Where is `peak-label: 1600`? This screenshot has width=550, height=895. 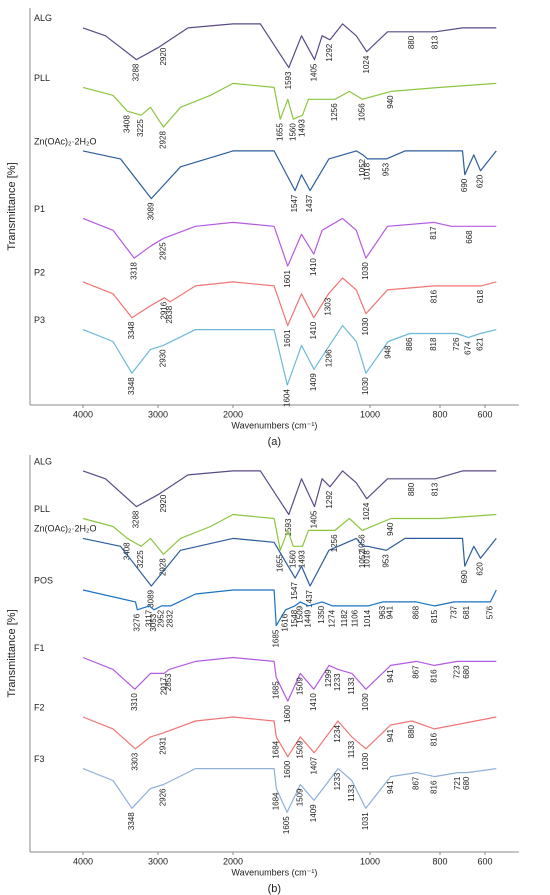 peak-label: 1600 is located at coordinates (287, 714).